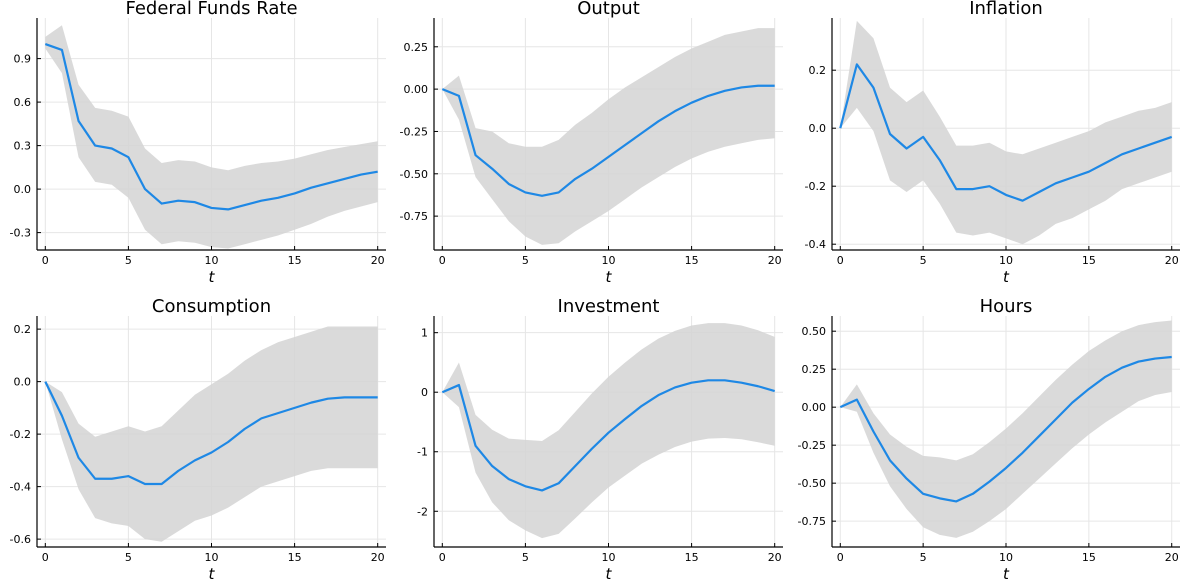 This screenshot has height=586, width=1183. Describe the element at coordinates (424, 333) in the screenshot. I see `y-tick-label: 1` at that location.